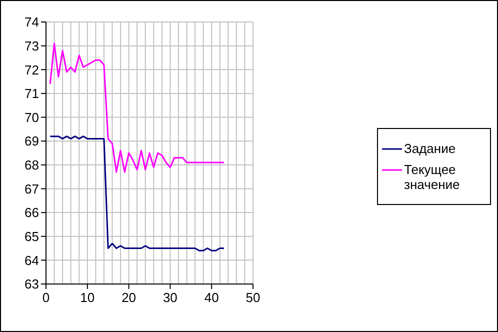 This screenshot has width=498, height=332. What do you see at coordinates (31, 165) in the screenshot?
I see `y-tick-label: 68` at bounding box center [31, 165].